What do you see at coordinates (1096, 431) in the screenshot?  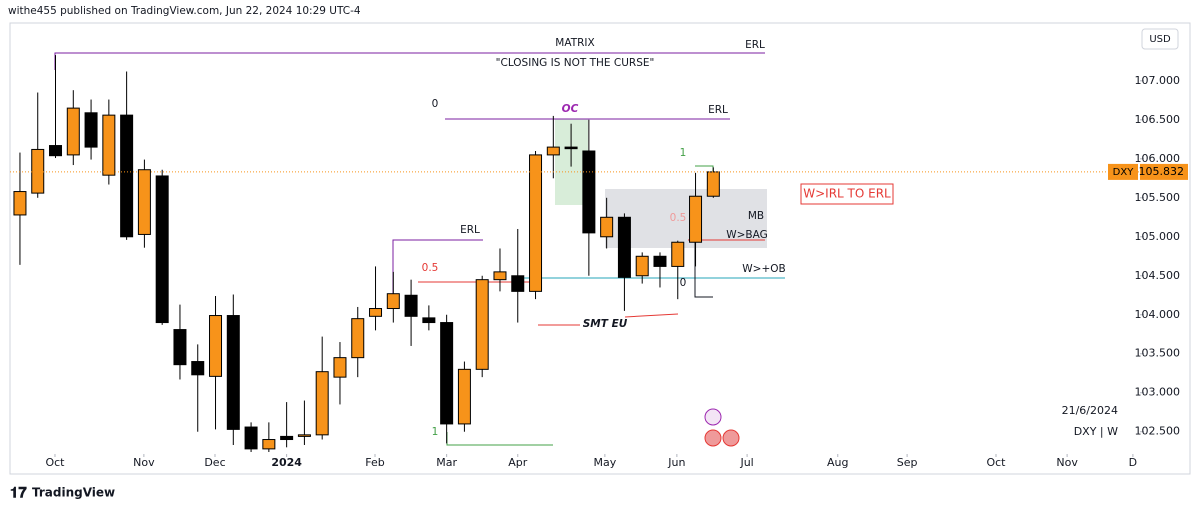 I see `interval-label: DXY | W` at bounding box center [1096, 431].